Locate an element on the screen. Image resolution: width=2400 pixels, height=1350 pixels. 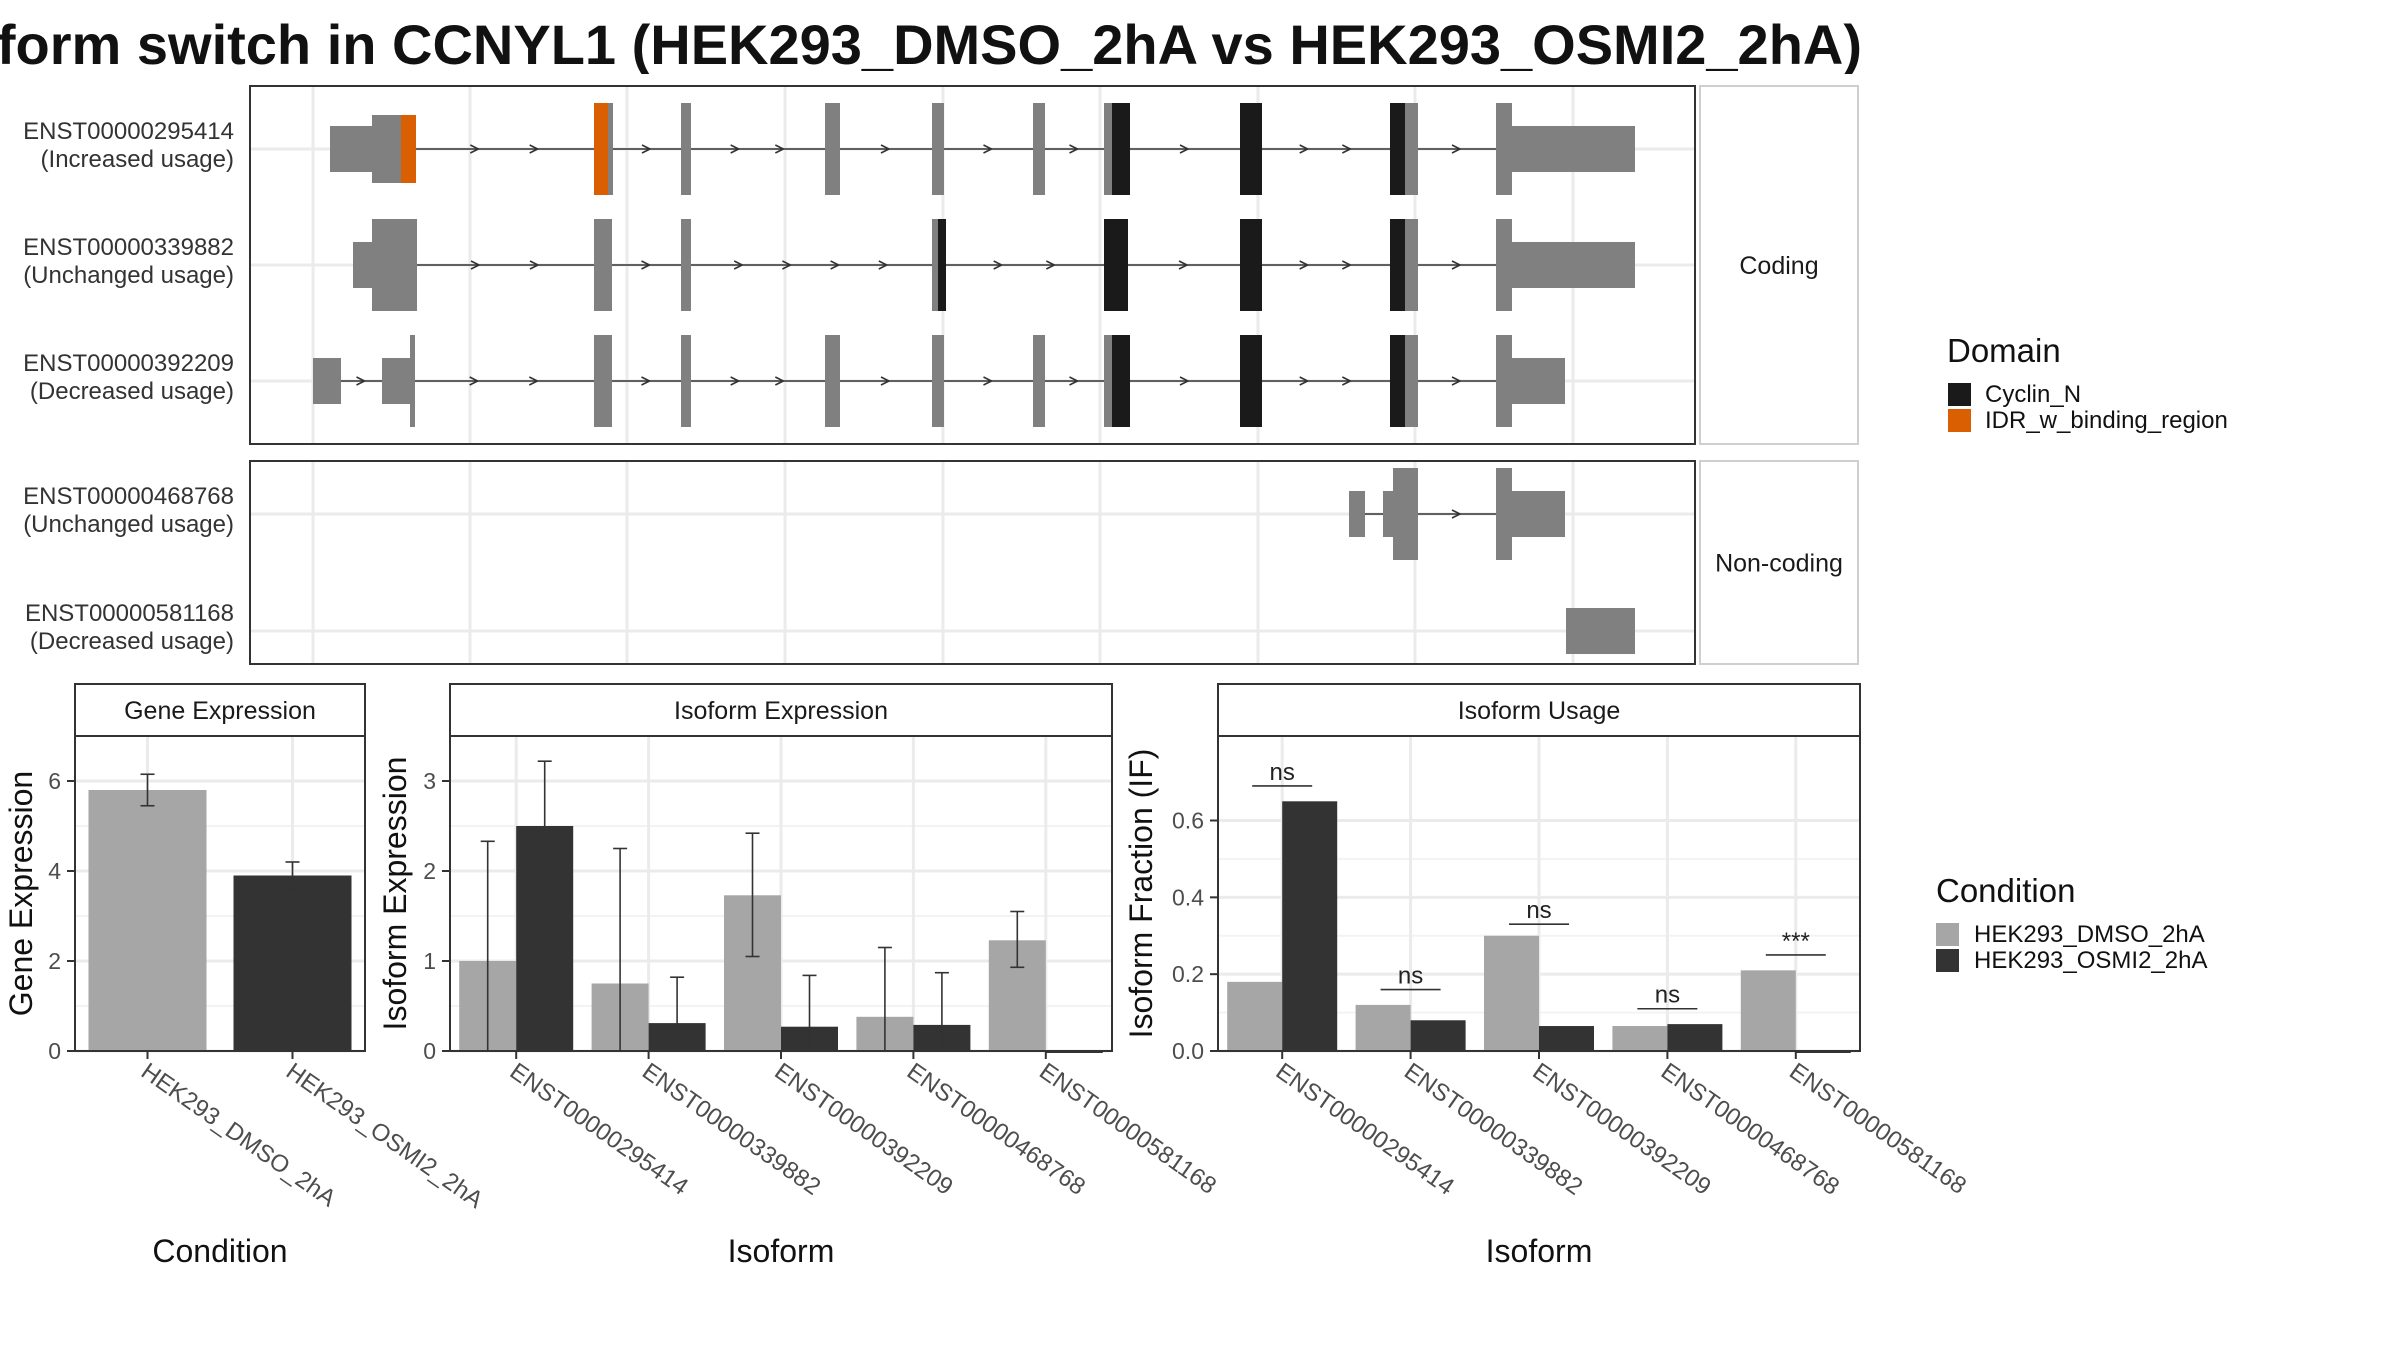
y-tick-label: 3 is located at coordinates (429, 781).